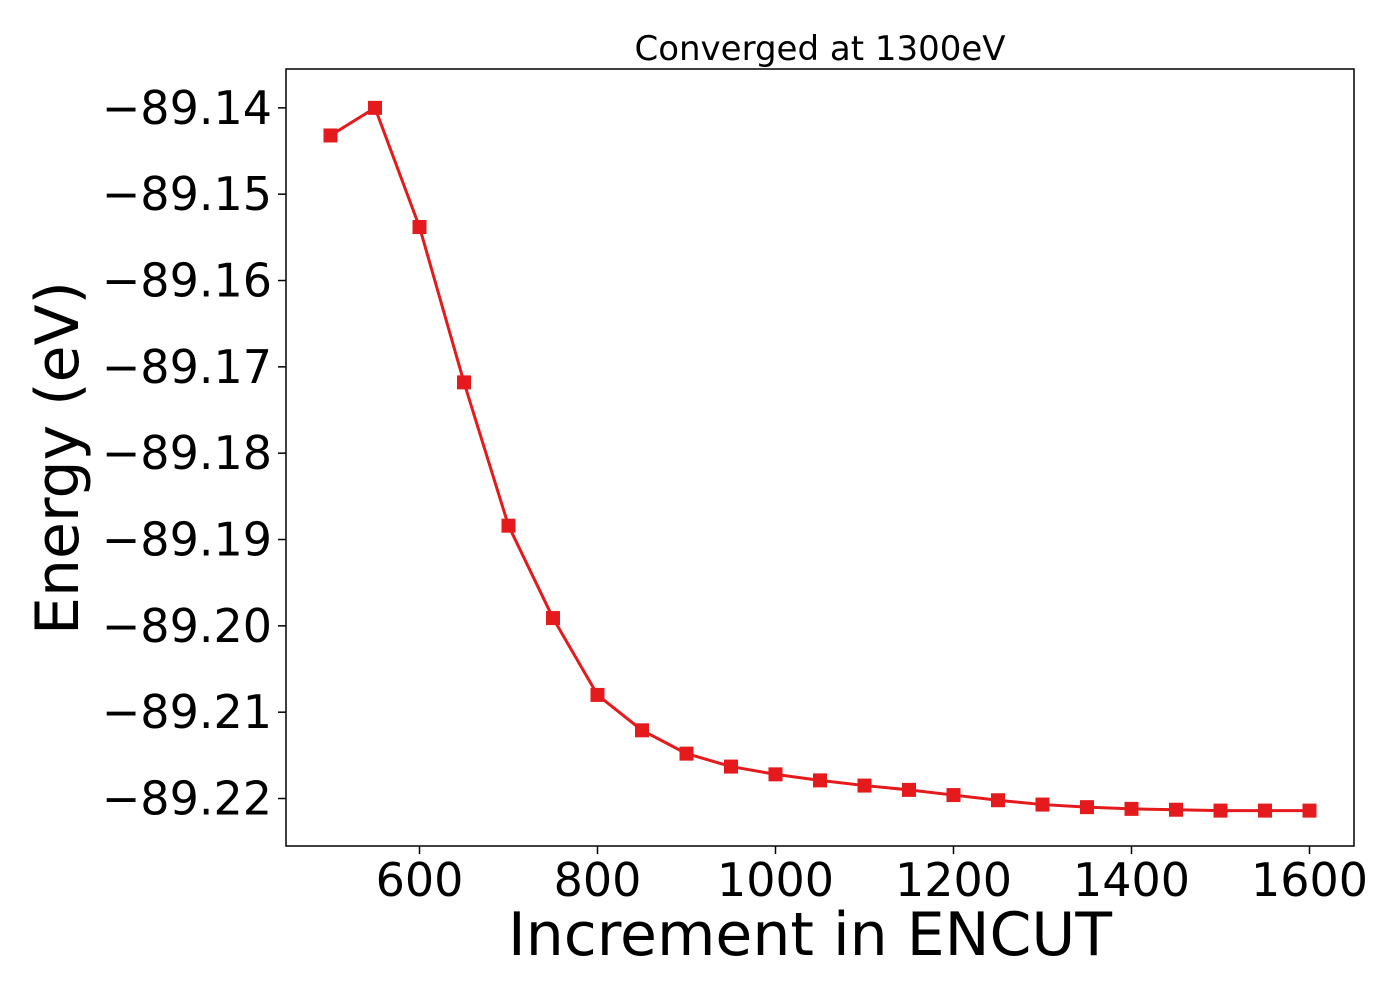  What do you see at coordinates (598, 880) in the screenshot?
I see `x-tick-label: 800` at bounding box center [598, 880].